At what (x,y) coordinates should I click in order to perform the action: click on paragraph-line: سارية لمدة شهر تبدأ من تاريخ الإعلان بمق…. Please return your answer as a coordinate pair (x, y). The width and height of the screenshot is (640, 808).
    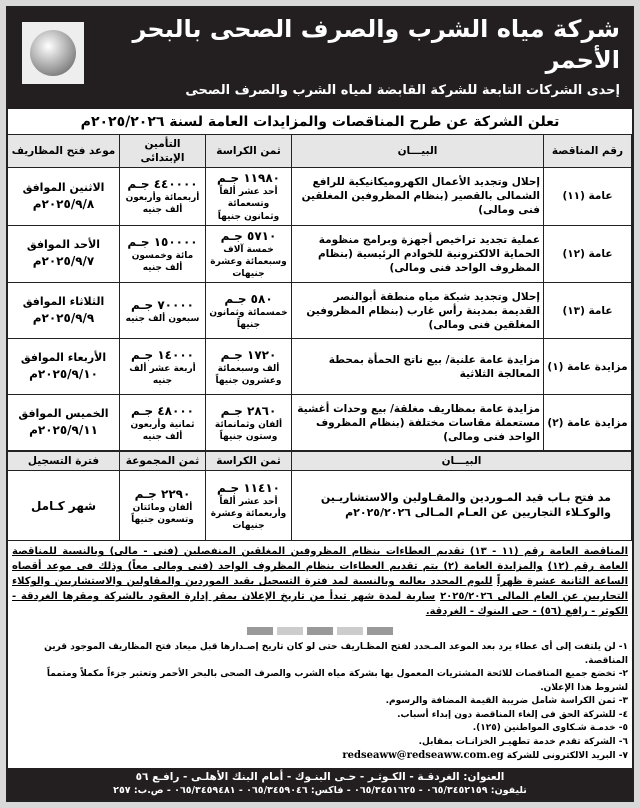
    Looking at the image, I should click on (320, 604).